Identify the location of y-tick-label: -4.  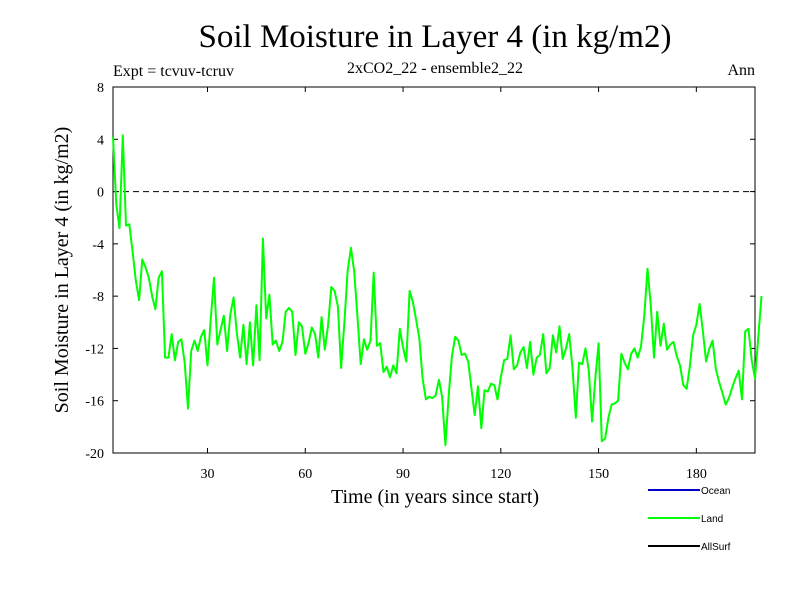
(98, 245).